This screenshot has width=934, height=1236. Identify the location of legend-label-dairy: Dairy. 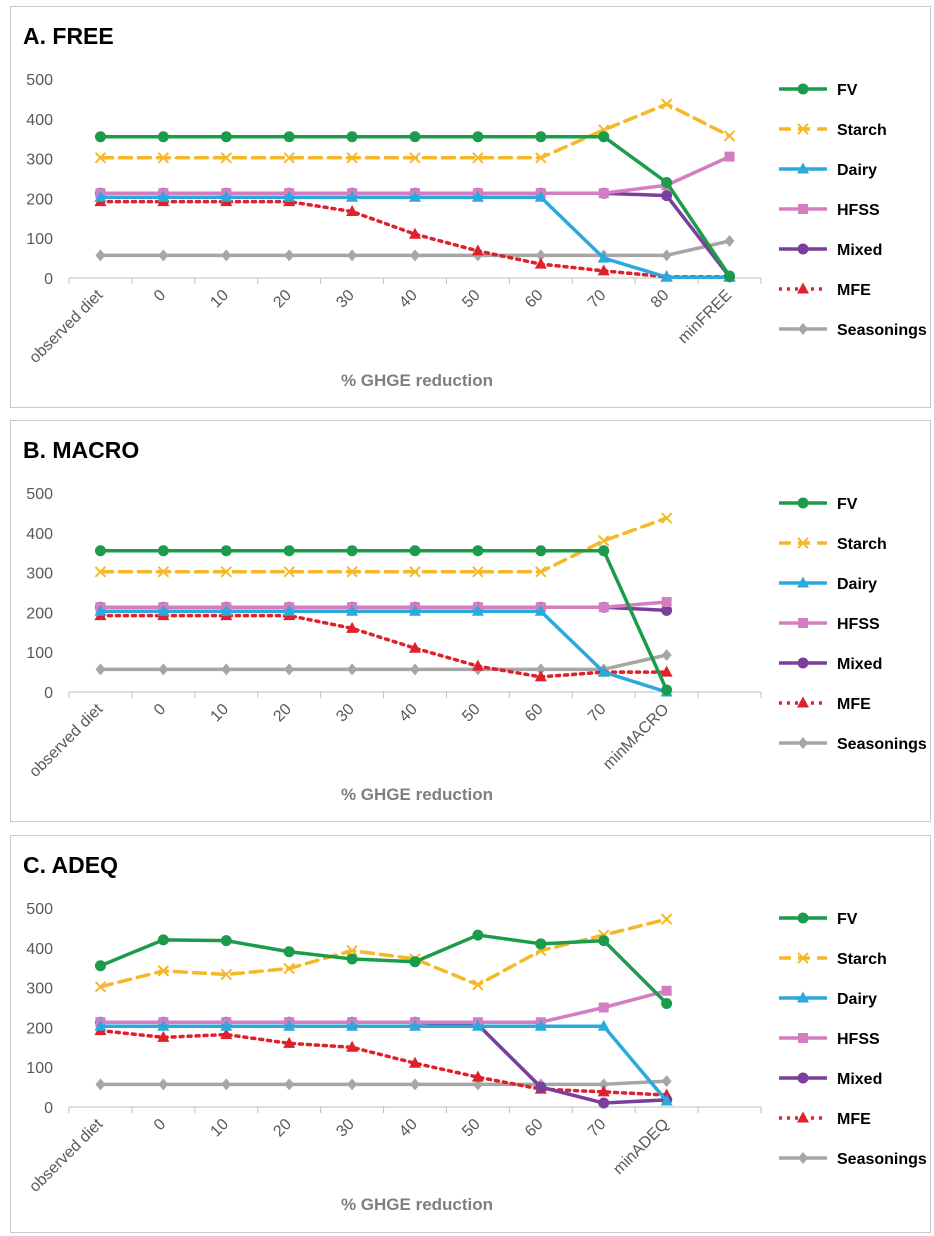
(857, 999).